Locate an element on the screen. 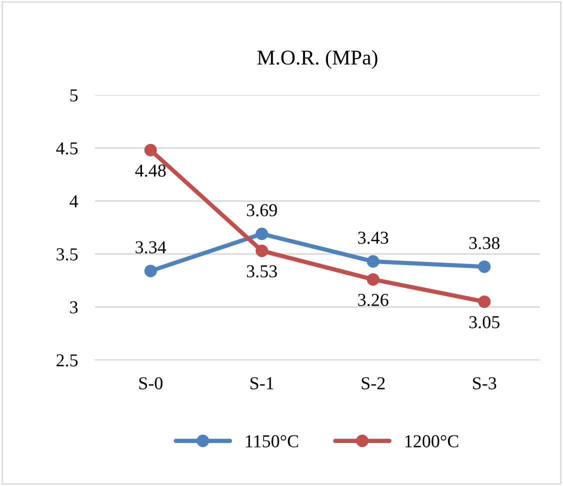  x-tick-label: S-2 is located at coordinates (373, 383).